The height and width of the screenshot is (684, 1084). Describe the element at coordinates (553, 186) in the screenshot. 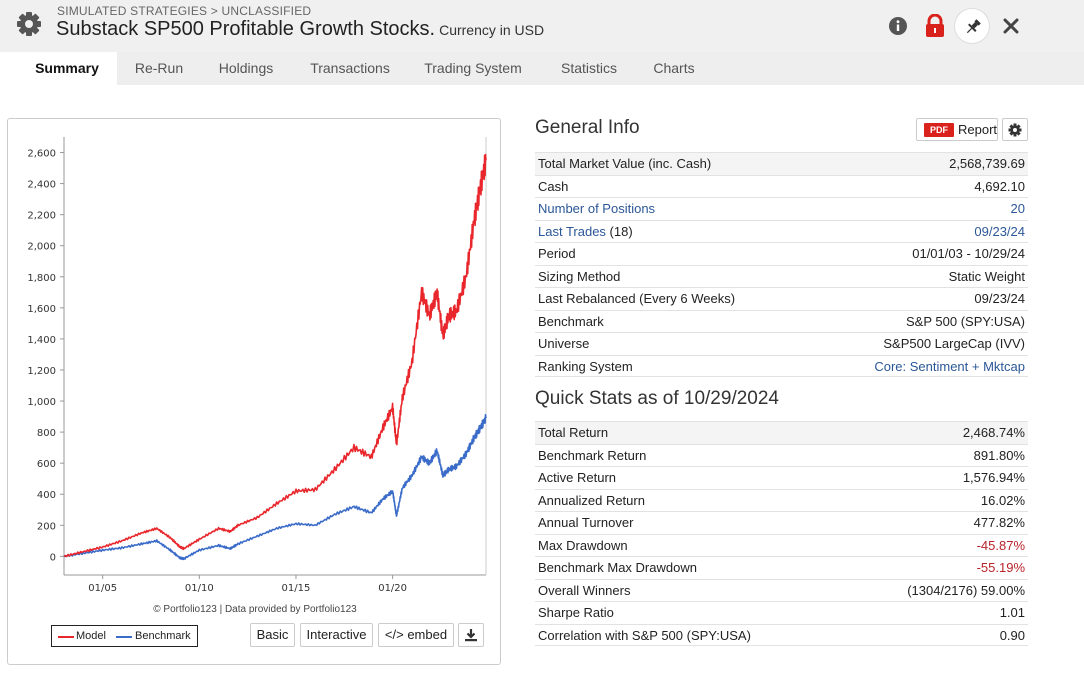

I see `row-label: Cash` at that location.